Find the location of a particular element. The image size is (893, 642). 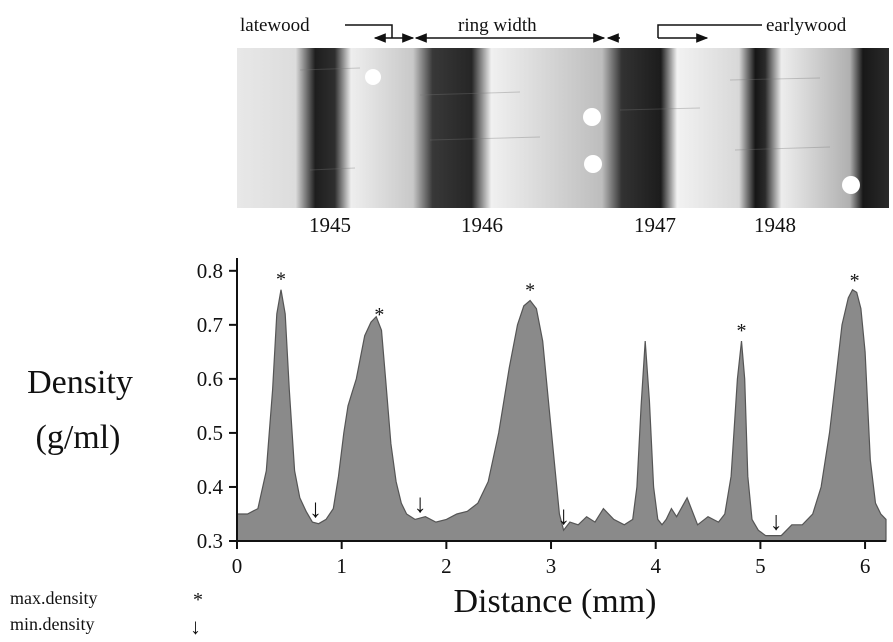

min-density-markers: ↓ ↓ ↓ ↓ is located at coordinates (546, 512).